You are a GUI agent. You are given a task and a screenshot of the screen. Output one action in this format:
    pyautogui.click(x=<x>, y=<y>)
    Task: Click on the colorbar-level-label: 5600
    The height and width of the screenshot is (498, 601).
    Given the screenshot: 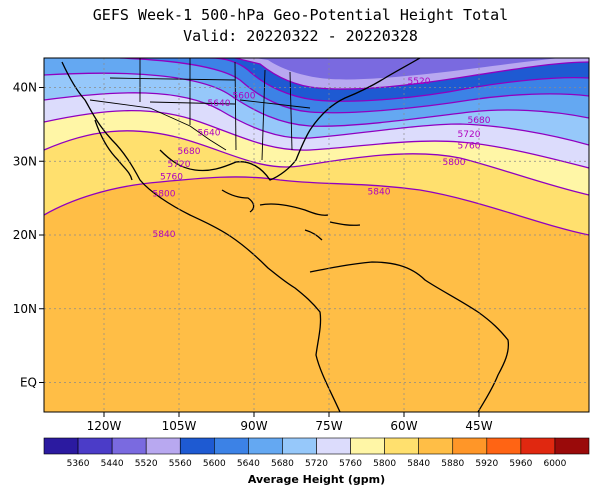 What is the action you would take?
    pyautogui.click(x=214, y=464)
    